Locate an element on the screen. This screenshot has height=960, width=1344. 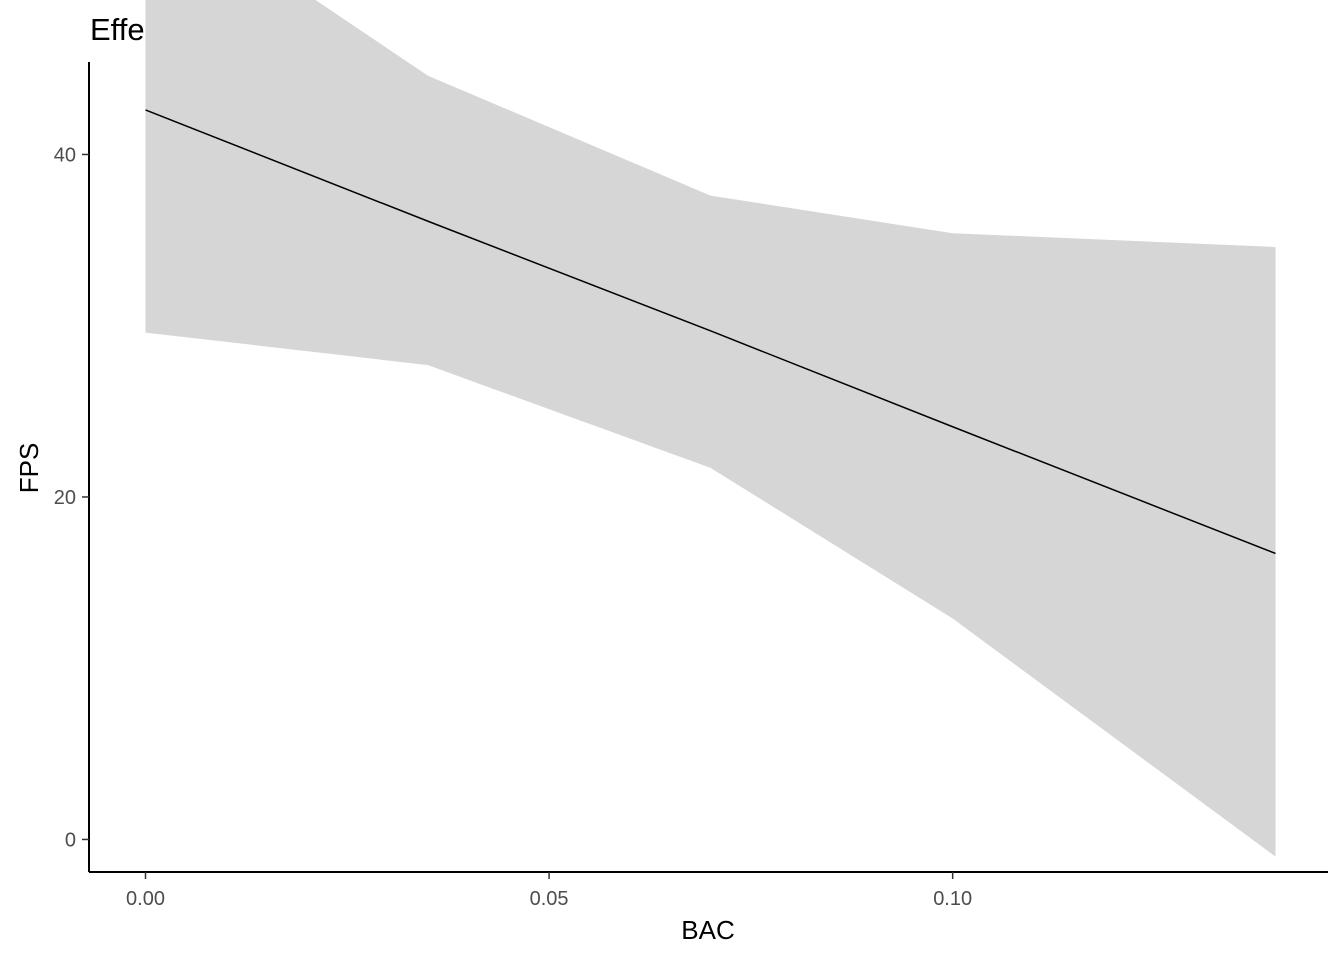
y-tick-label: 40 is located at coordinates (65, 155).